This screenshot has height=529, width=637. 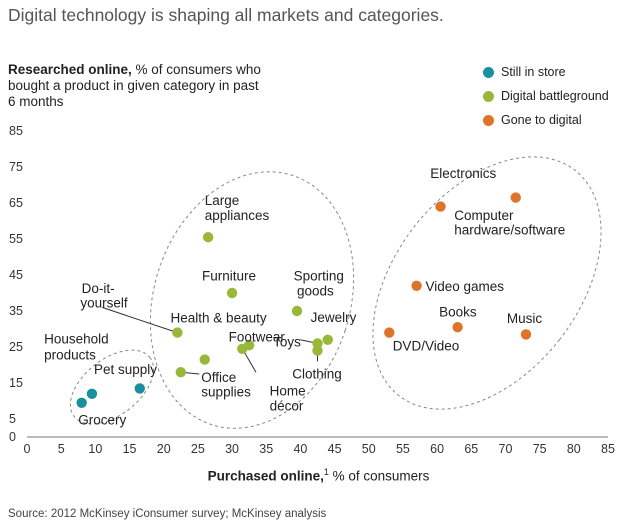 I want to click on legend-item-digital-battleground: Digital battleground, so click(x=546, y=96).